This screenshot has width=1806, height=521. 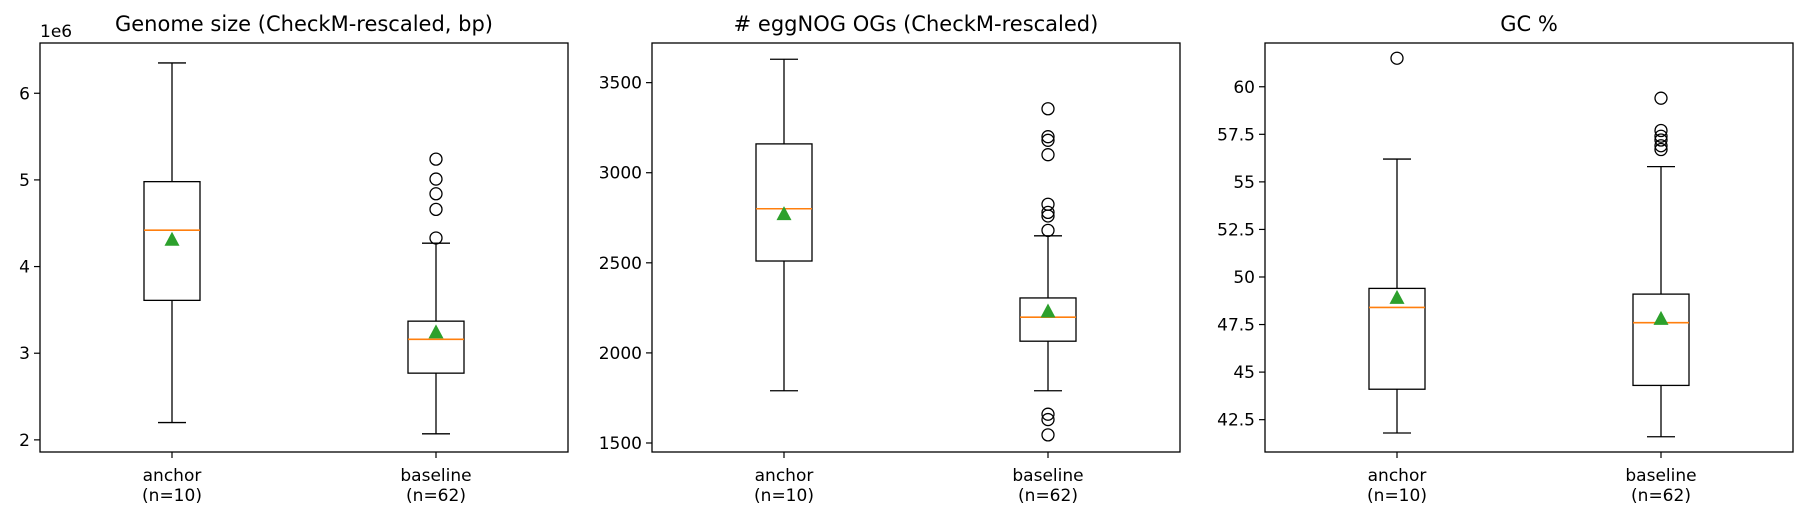 I want to click on y-tick-label: 4, so click(x=24, y=268).